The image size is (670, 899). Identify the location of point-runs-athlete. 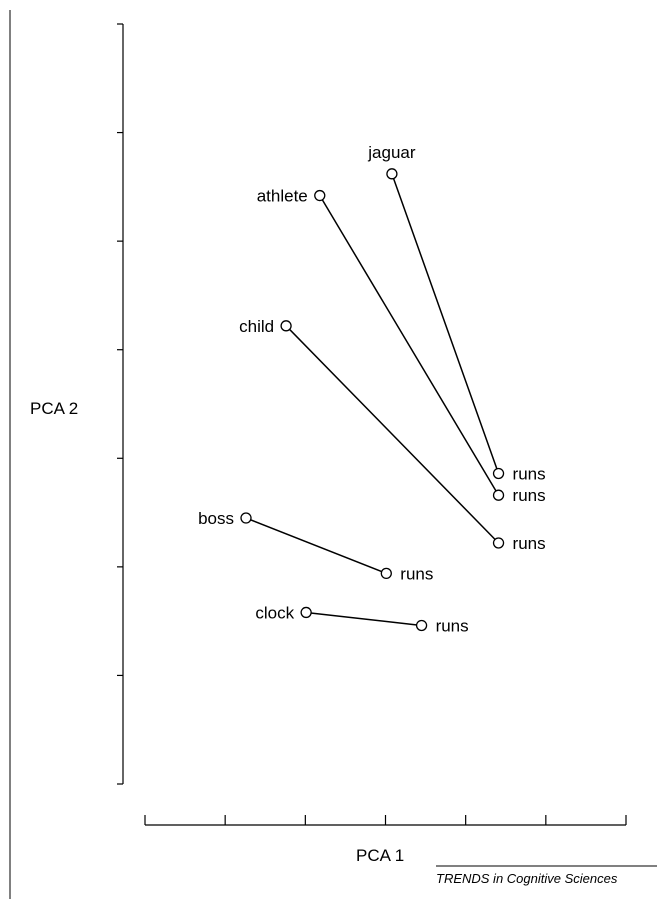
(498, 495).